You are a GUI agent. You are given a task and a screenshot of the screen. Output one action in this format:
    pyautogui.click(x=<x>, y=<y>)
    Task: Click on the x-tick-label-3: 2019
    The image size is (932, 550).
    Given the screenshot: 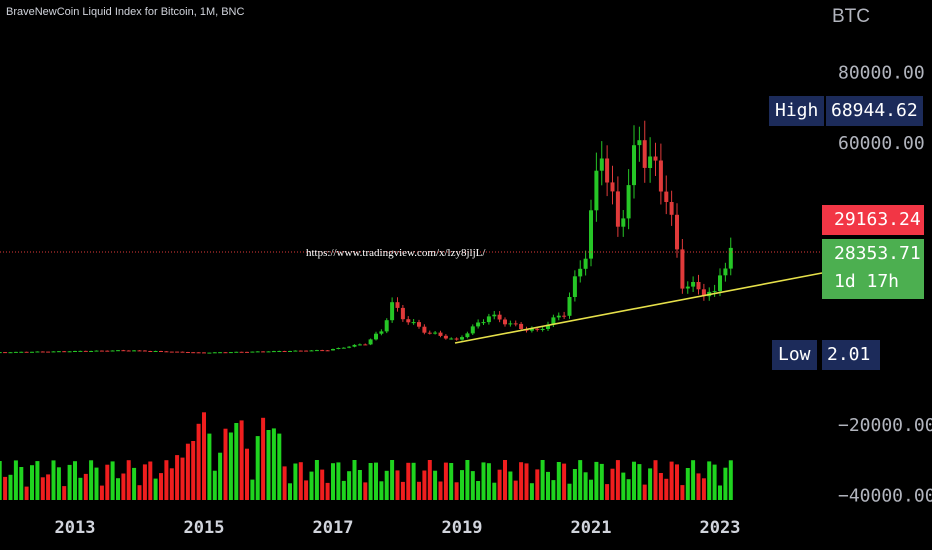 What is the action you would take?
    pyautogui.click(x=462, y=528)
    